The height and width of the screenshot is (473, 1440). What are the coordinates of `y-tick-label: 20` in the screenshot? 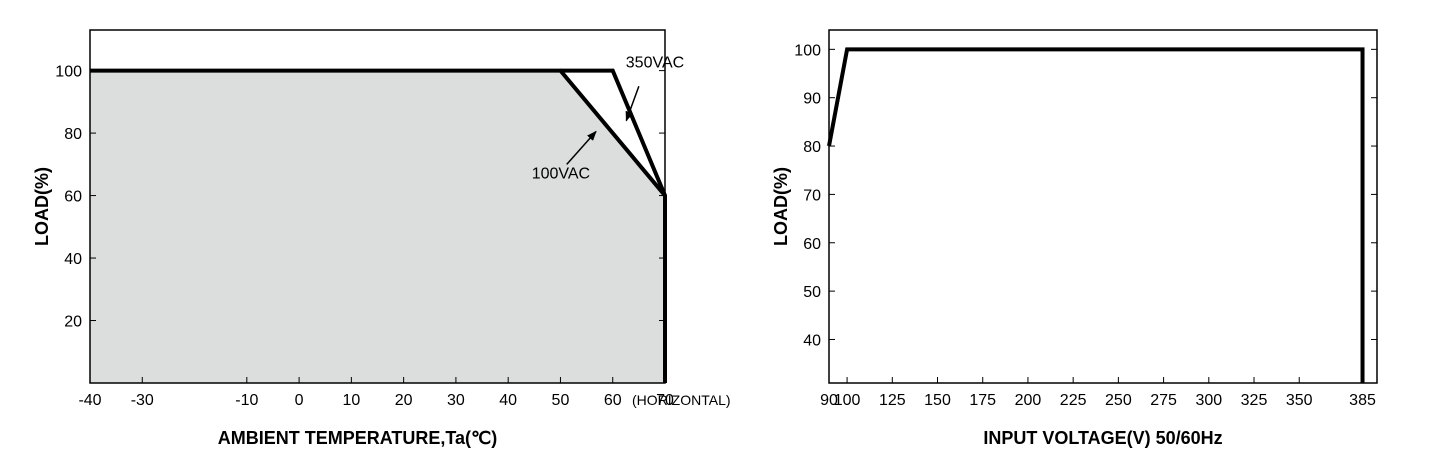 It's located at (73, 322).